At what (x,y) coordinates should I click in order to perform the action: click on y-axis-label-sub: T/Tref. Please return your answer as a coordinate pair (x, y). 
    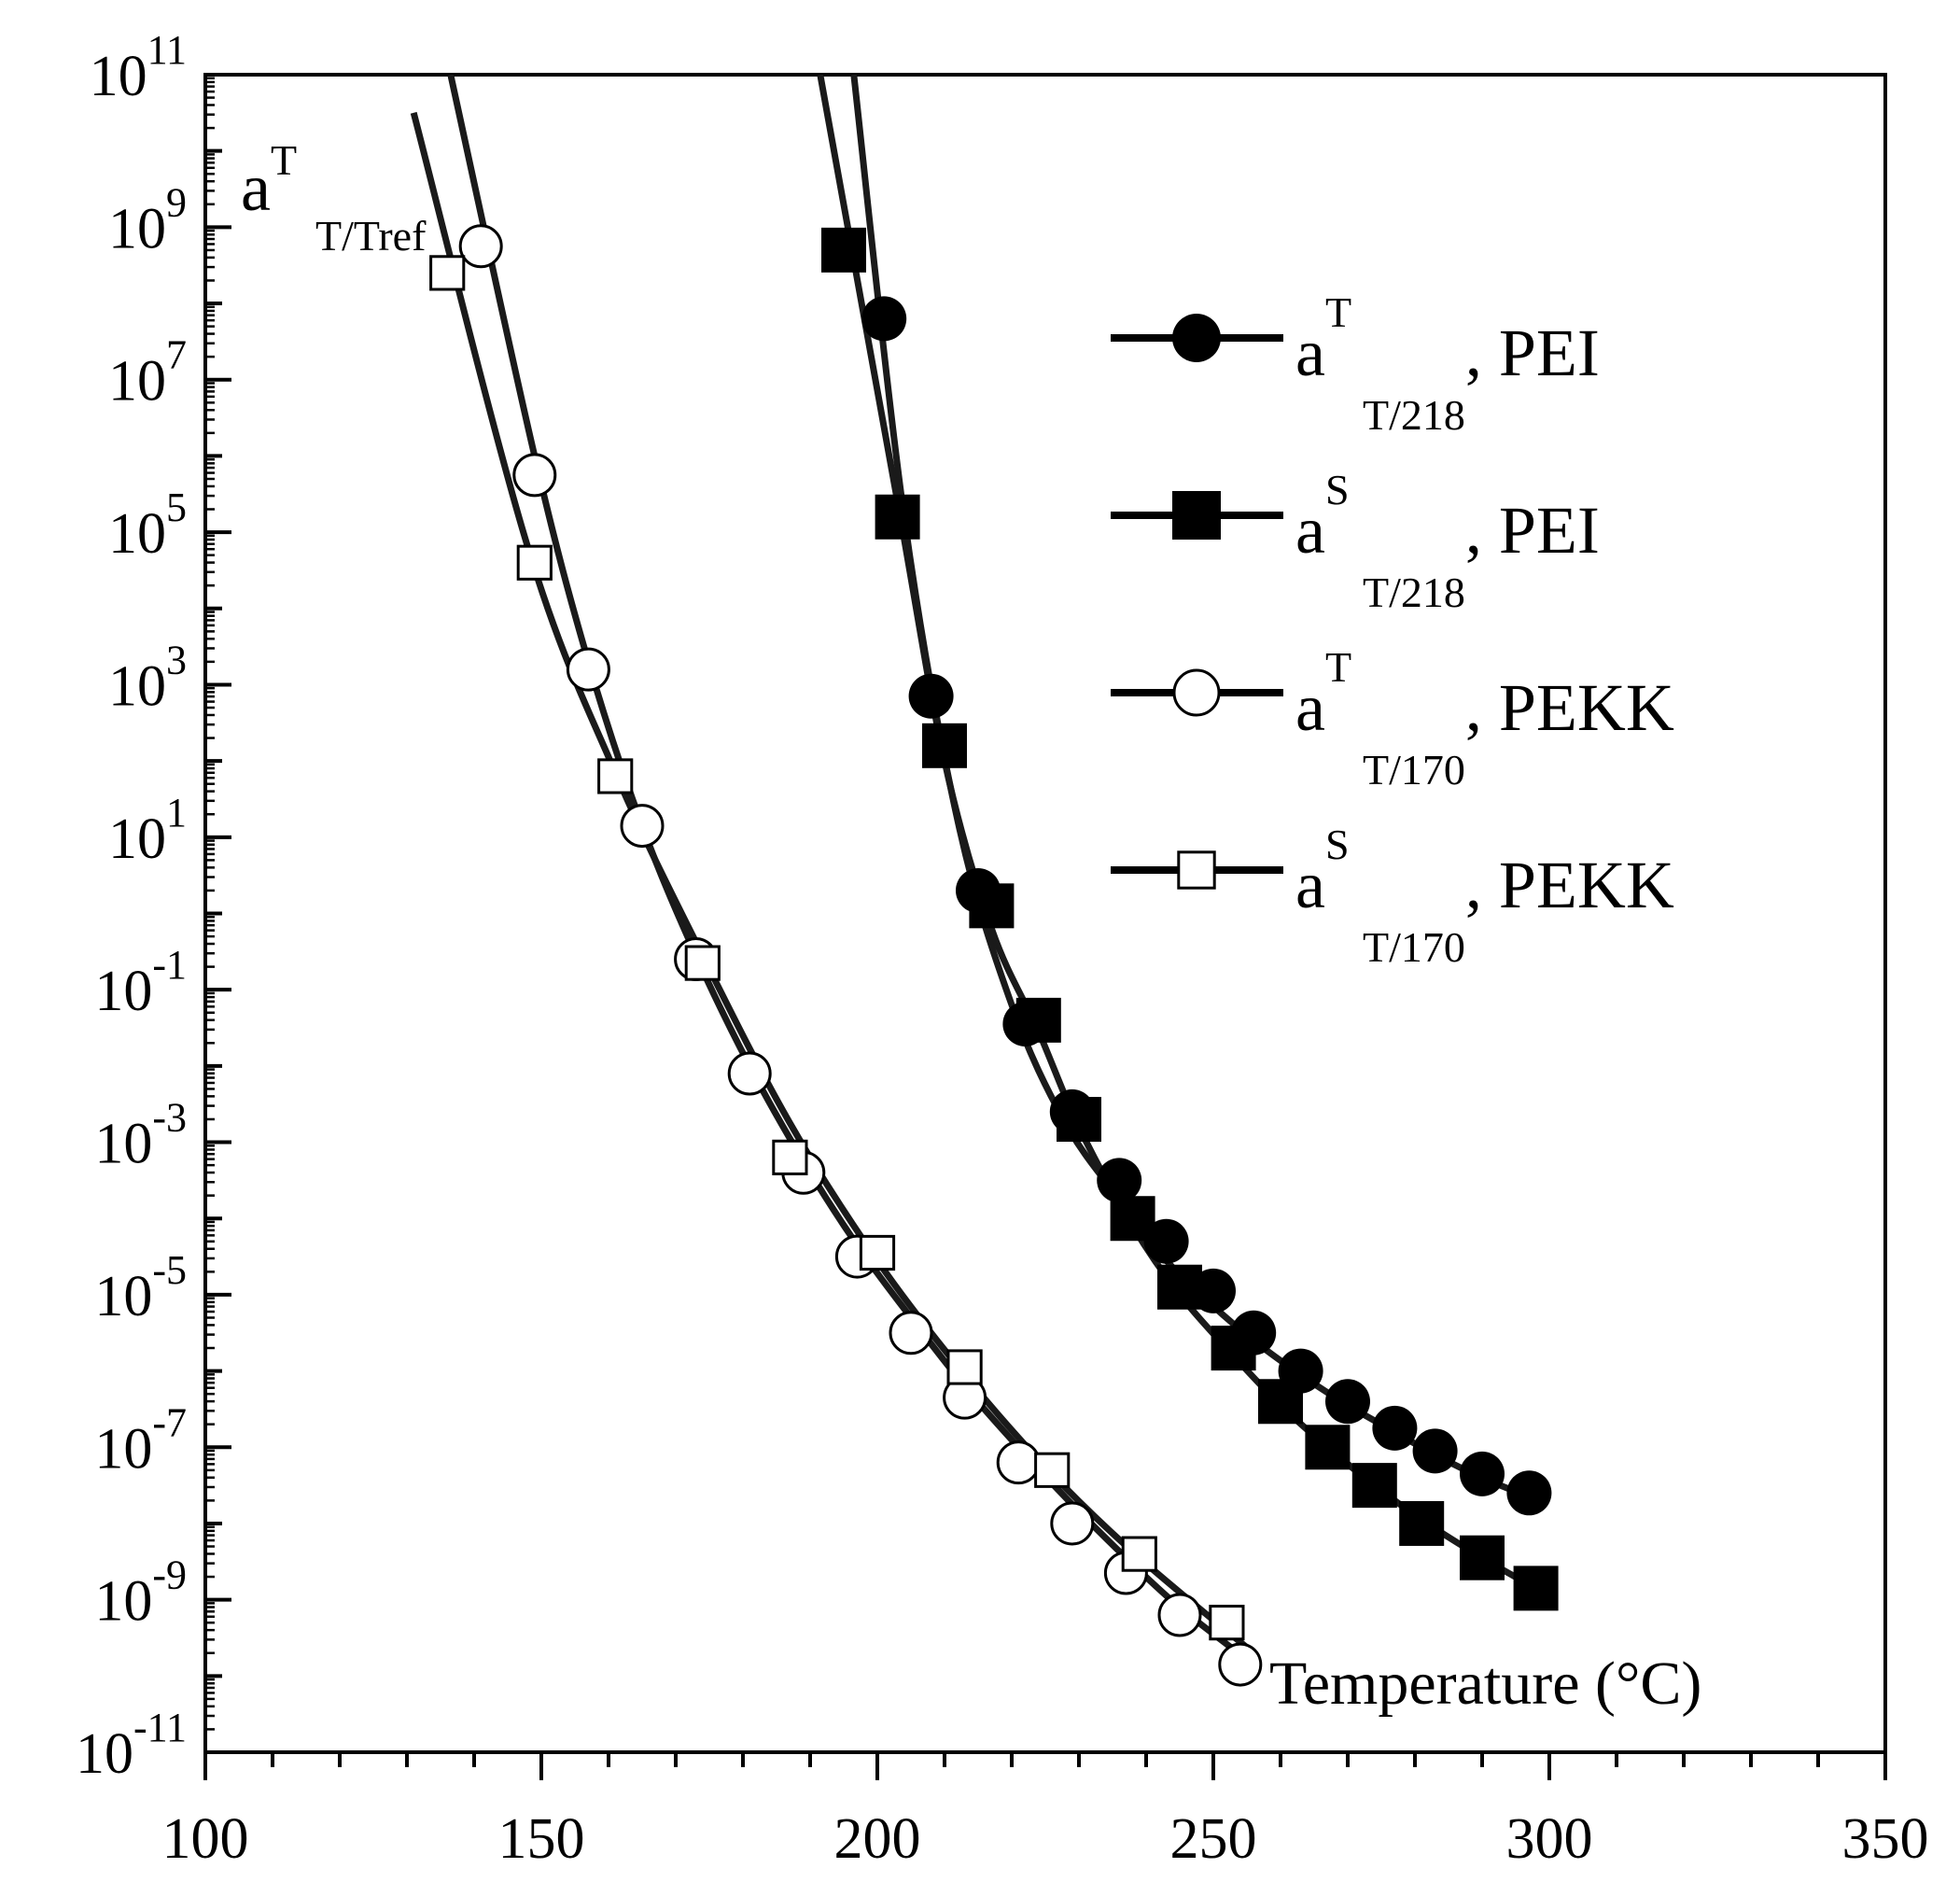
    Looking at the image, I should click on (371, 236).